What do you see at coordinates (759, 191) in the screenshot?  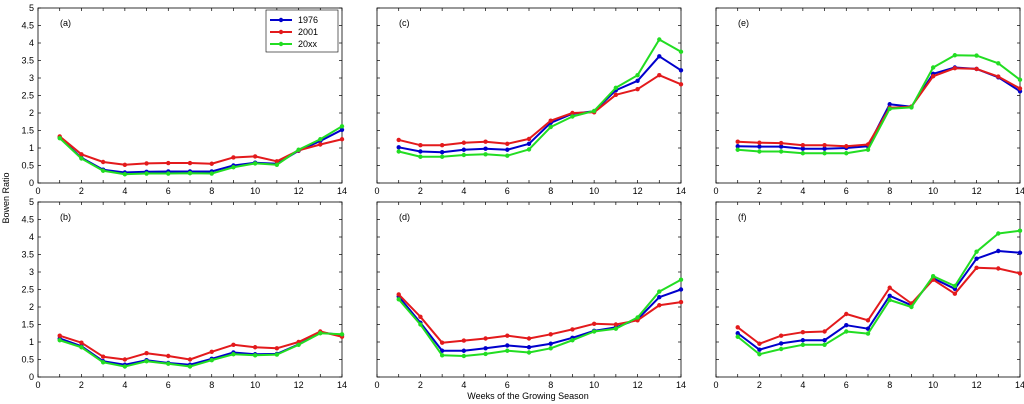 I see `x-tick-label: 2` at bounding box center [759, 191].